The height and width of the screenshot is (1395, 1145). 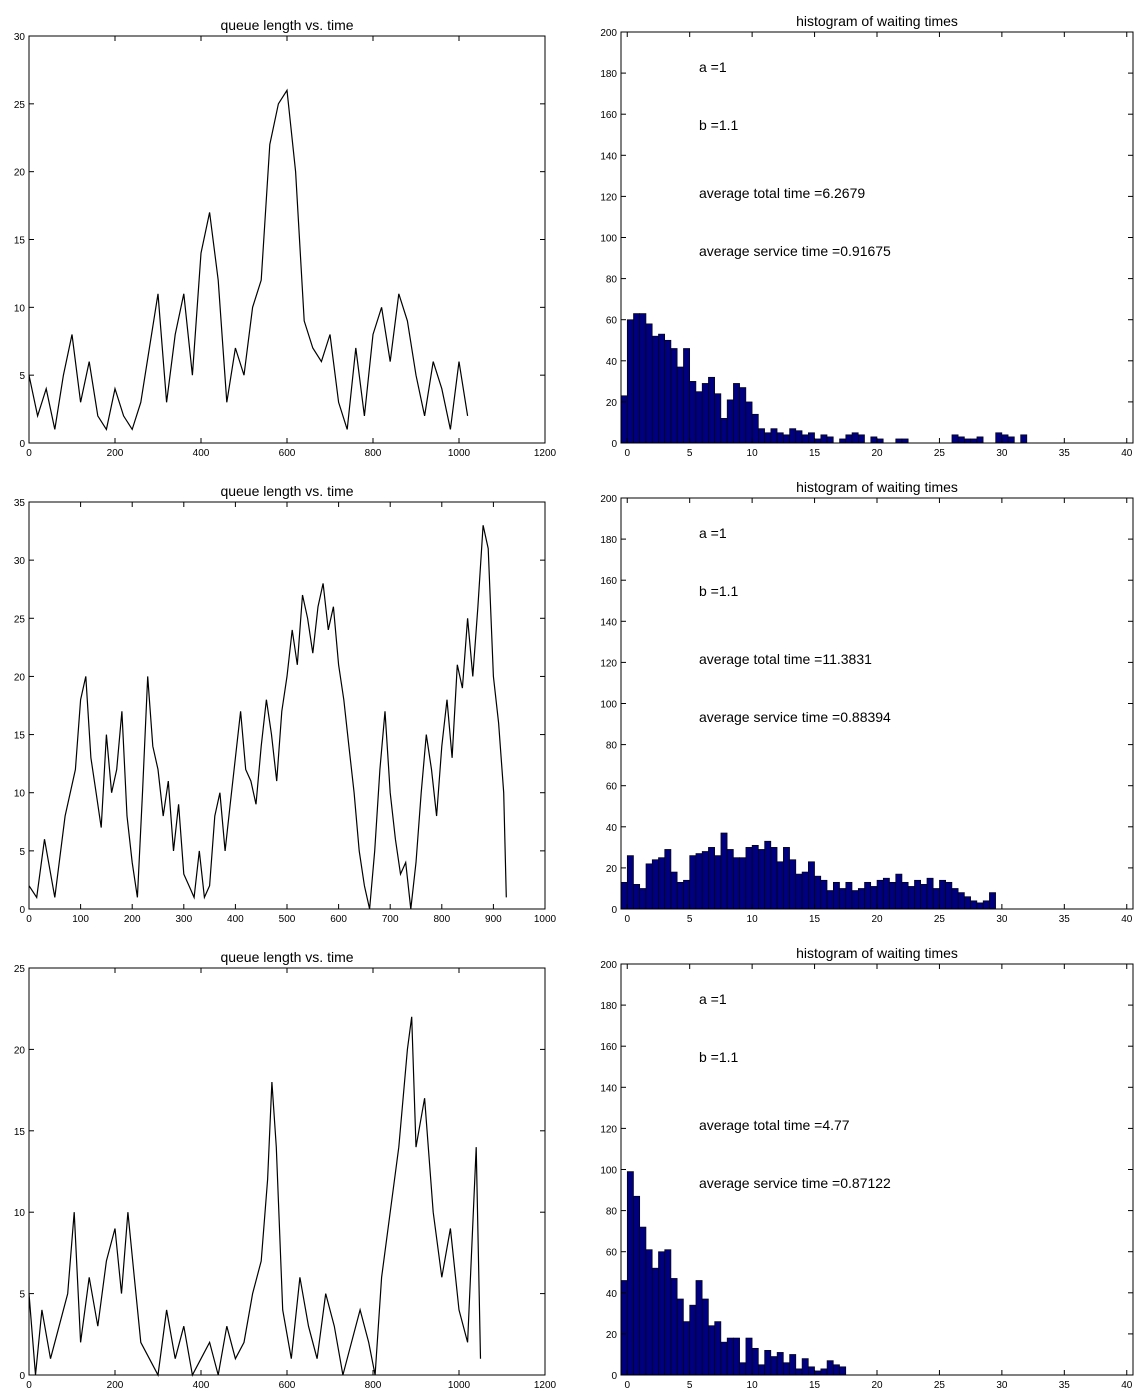 I want to click on r1-hist-ytick-label: 140, so click(x=608, y=156).